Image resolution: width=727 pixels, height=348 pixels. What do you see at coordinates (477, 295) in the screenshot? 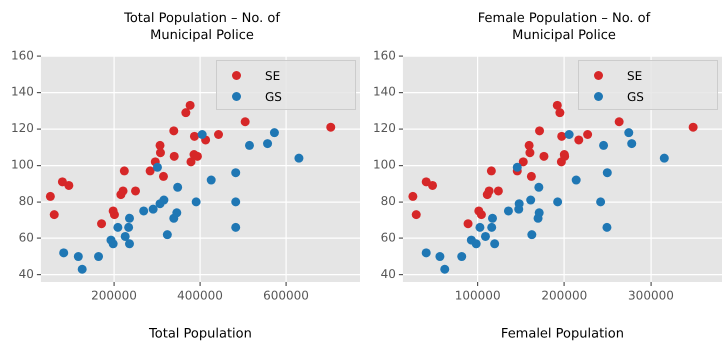
I see `x-tick-label: 100000` at bounding box center [477, 295].